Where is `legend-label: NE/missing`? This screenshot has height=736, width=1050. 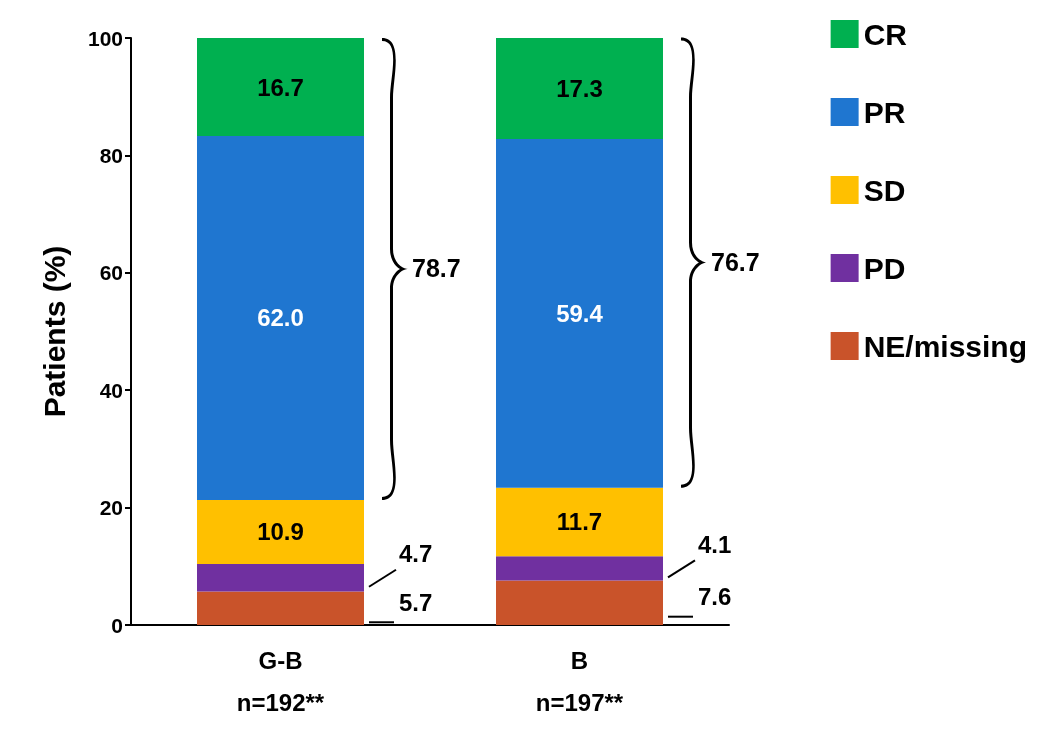 legend-label: NE/missing is located at coordinates (945, 346).